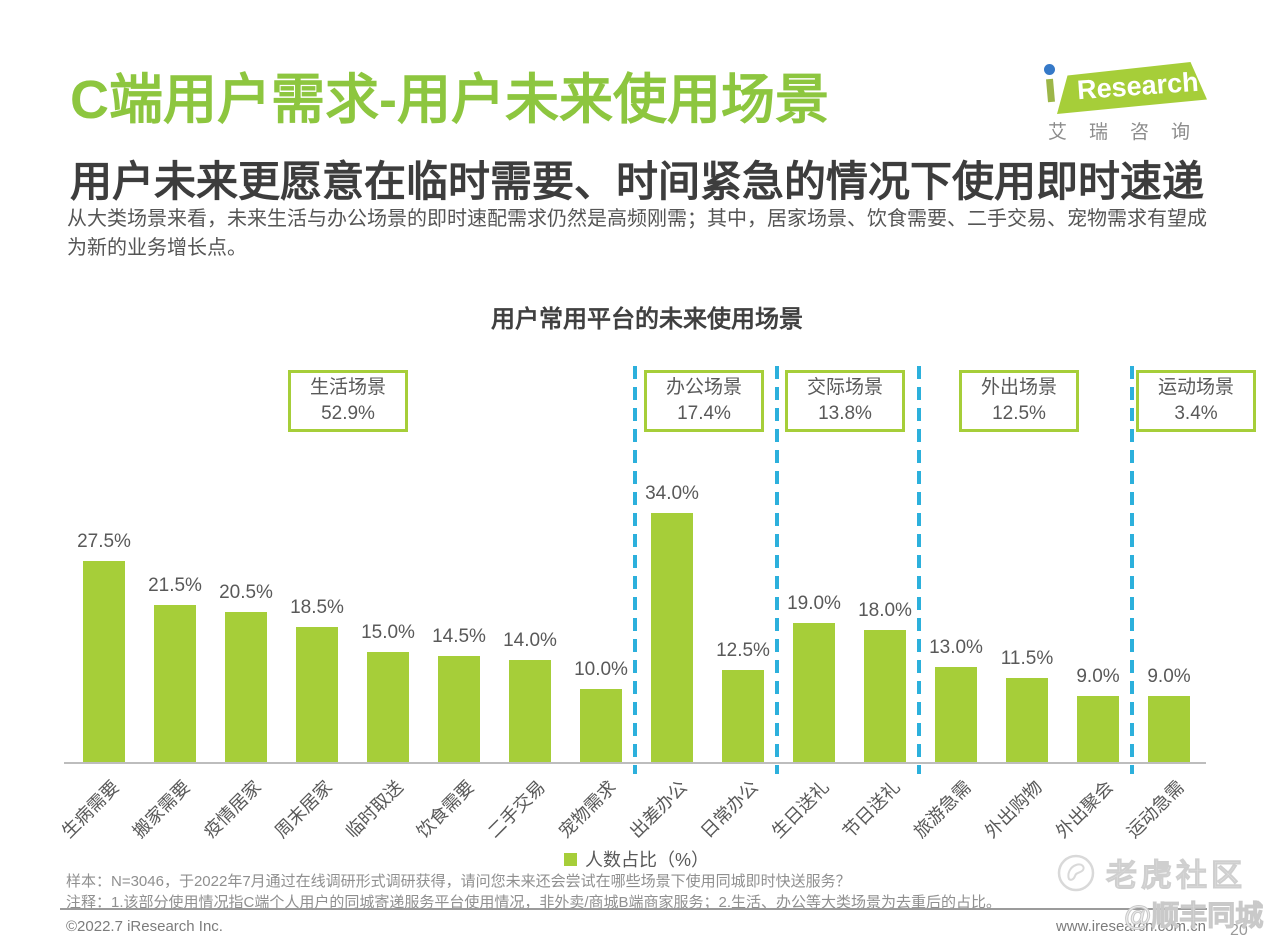 The height and width of the screenshot is (947, 1267). I want to click on bar-value-label: 10.0%, so click(601, 669).